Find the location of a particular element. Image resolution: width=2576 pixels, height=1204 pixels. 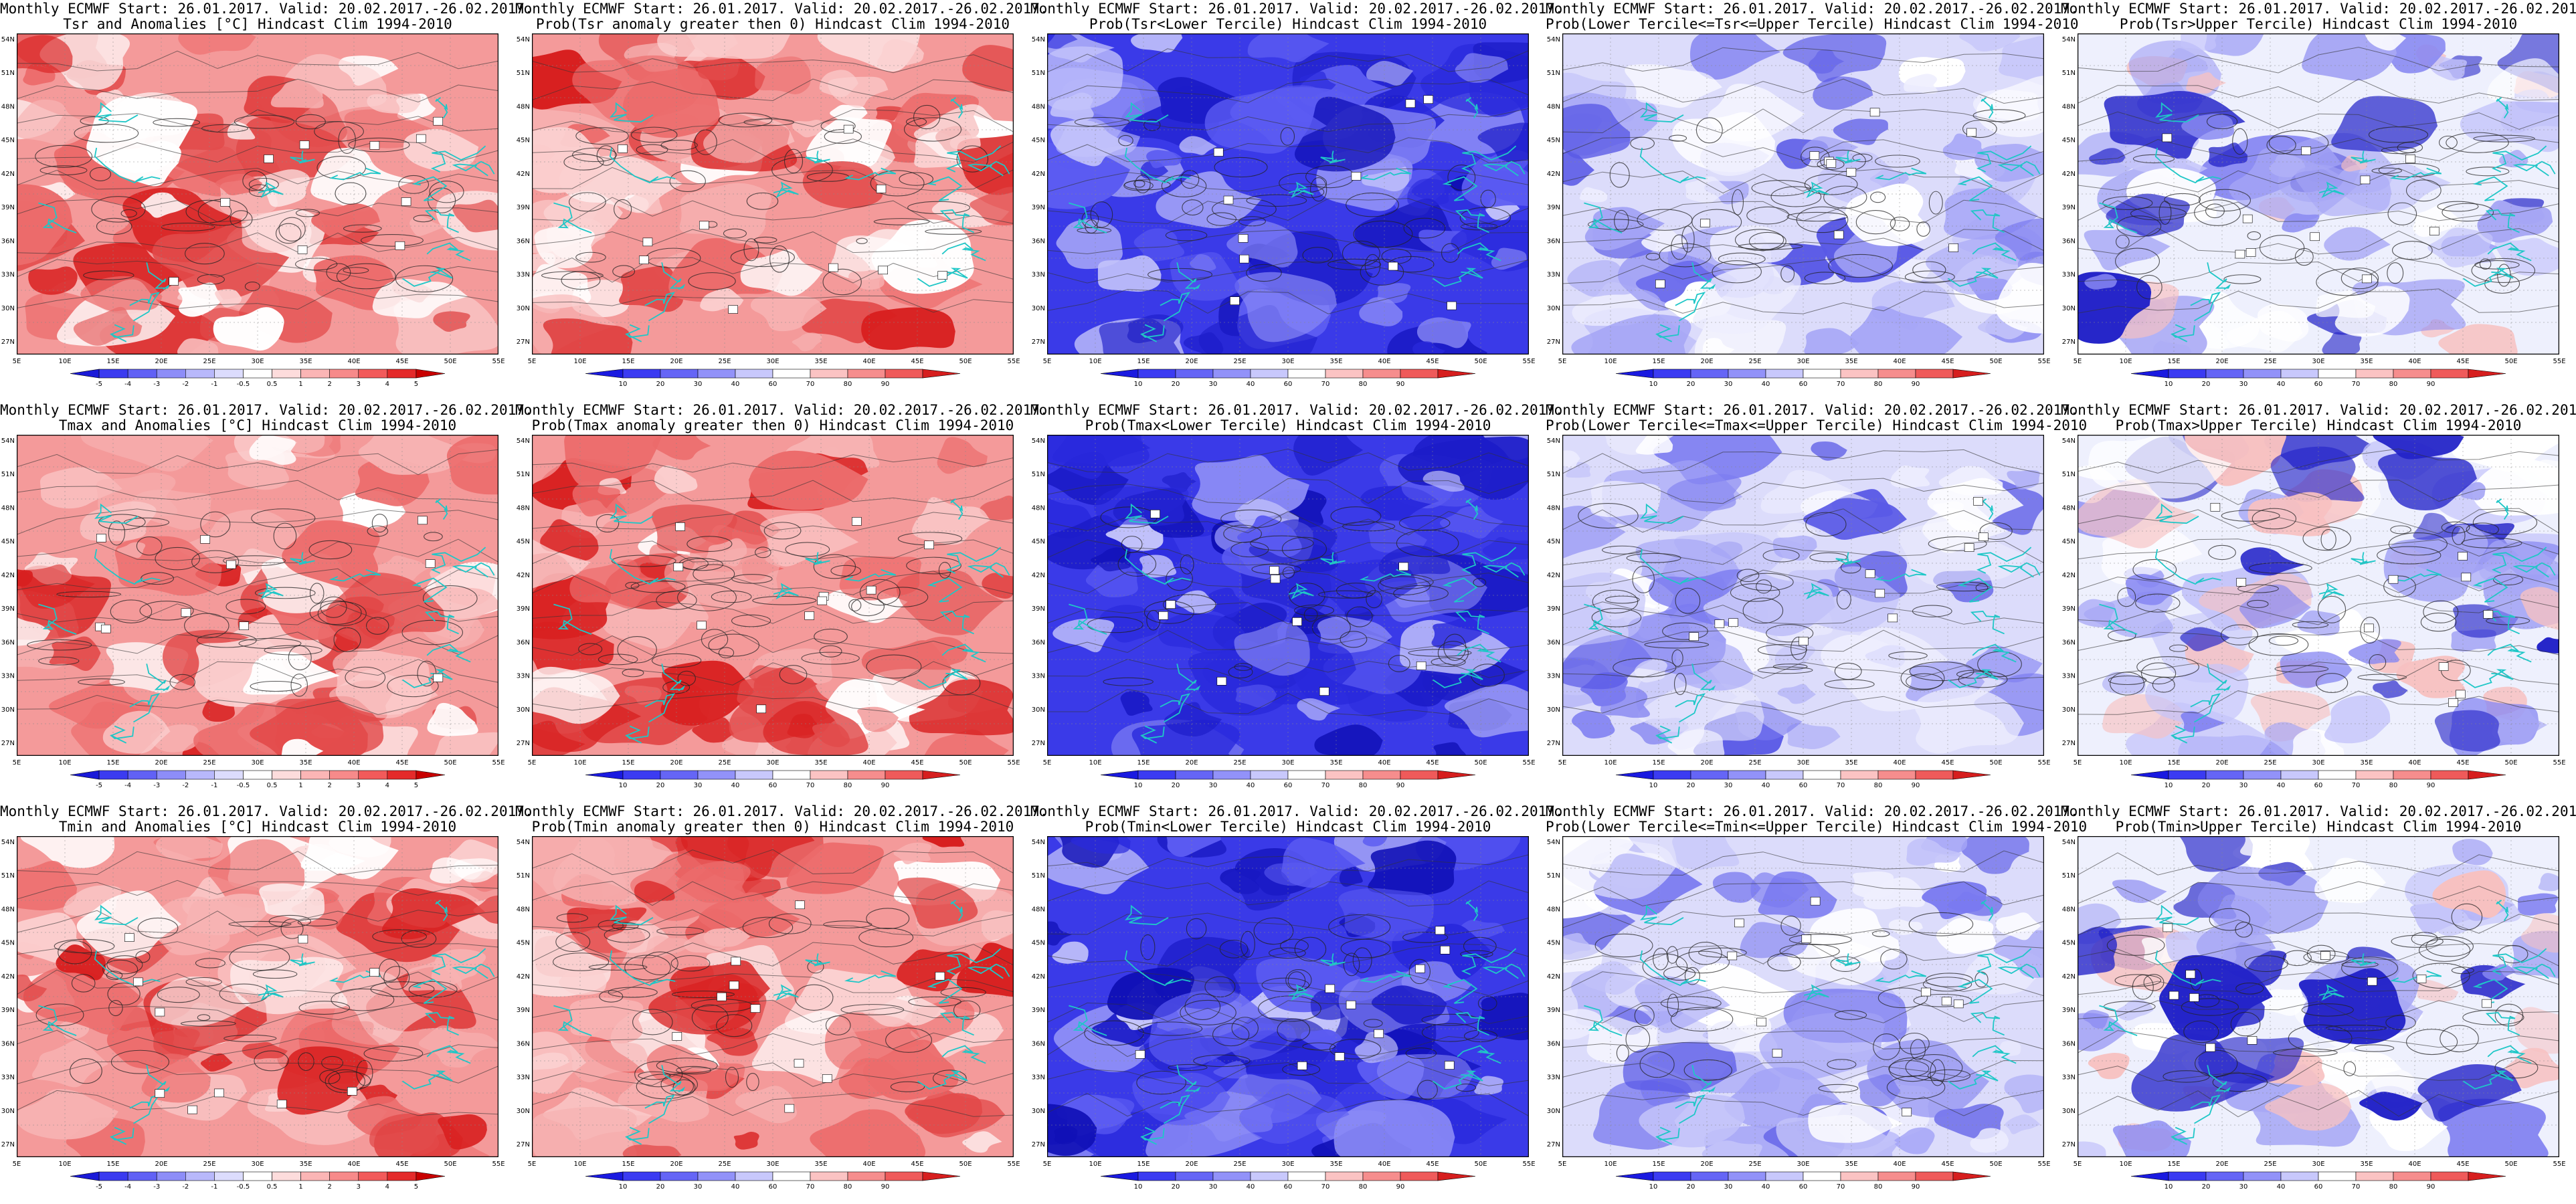

colorbar-label: 4 is located at coordinates (387, 384).